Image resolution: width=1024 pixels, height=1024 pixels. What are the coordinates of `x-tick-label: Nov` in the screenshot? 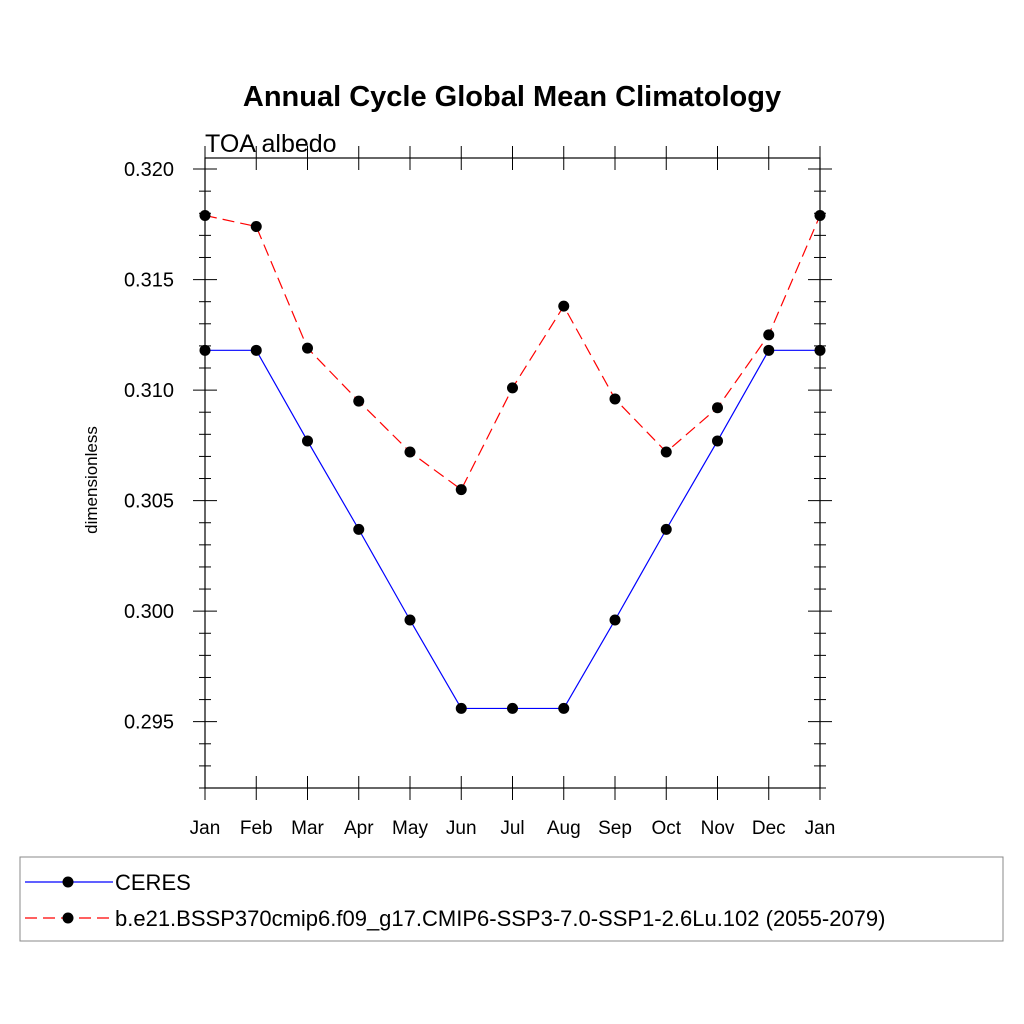 It's located at (718, 828).